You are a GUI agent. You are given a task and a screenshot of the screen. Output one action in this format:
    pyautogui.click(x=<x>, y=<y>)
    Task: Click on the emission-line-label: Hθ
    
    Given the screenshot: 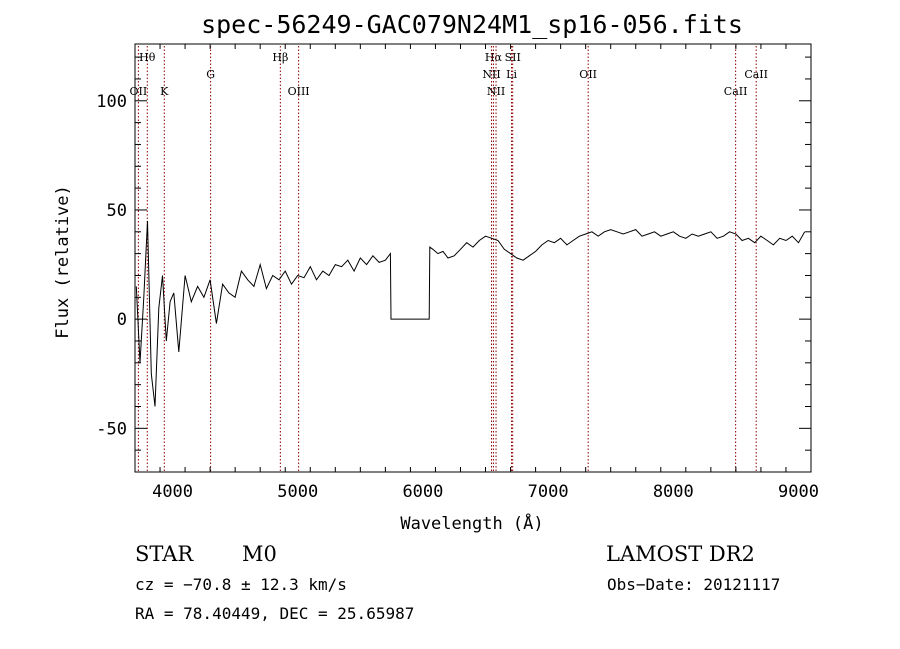 What is the action you would take?
    pyautogui.click(x=147, y=57)
    